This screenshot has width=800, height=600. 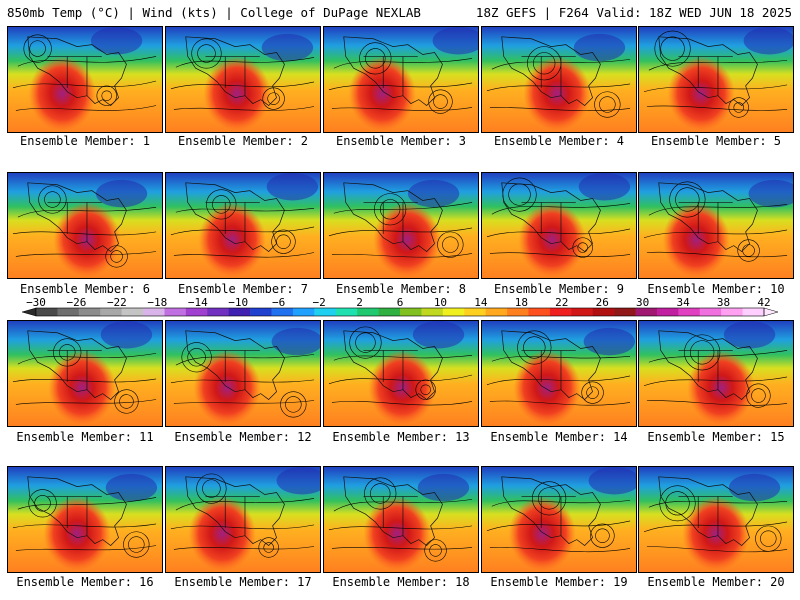 What do you see at coordinates (559, 141) in the screenshot?
I see `ensemble-member-label: Ensemble Member: 4` at bounding box center [559, 141].